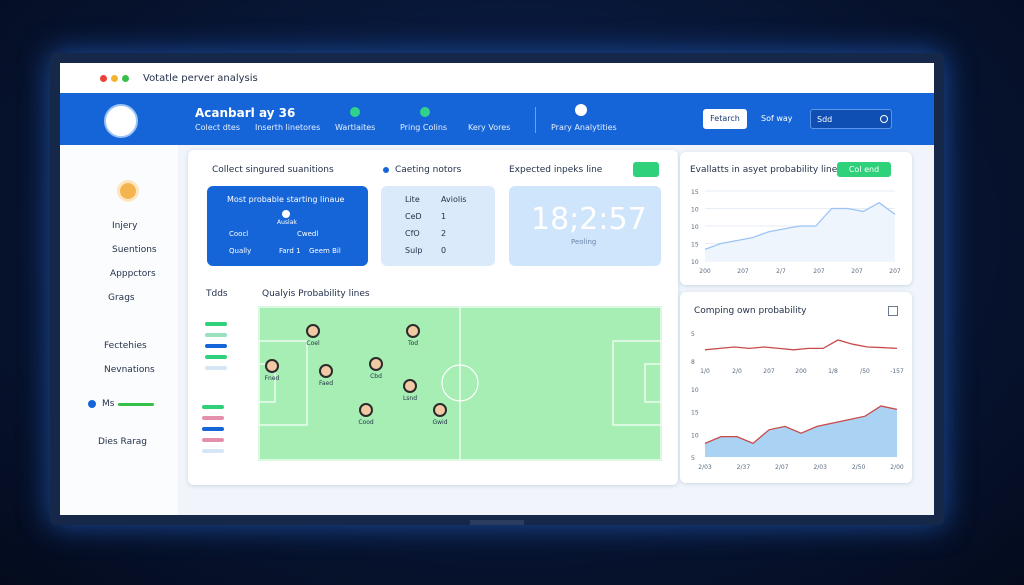 The width and height of the screenshot is (1024, 585). Describe the element at coordinates (412, 199) in the screenshot. I see `table-cell: Lite` at that location.